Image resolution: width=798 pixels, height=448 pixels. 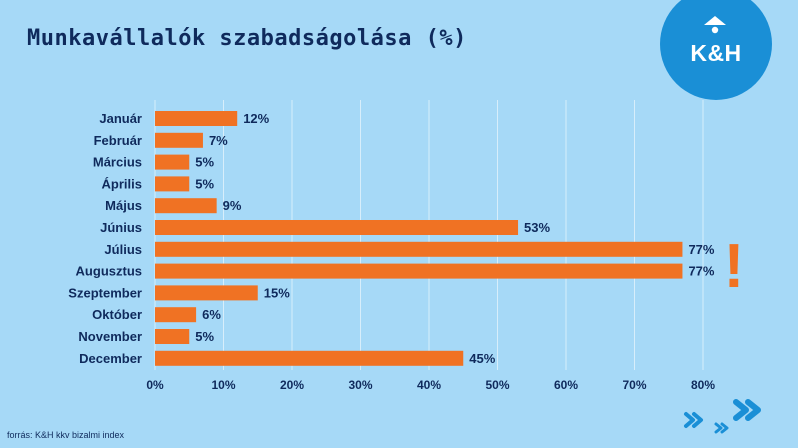 I want to click on x-tick-label: 80%, so click(x=703, y=385).